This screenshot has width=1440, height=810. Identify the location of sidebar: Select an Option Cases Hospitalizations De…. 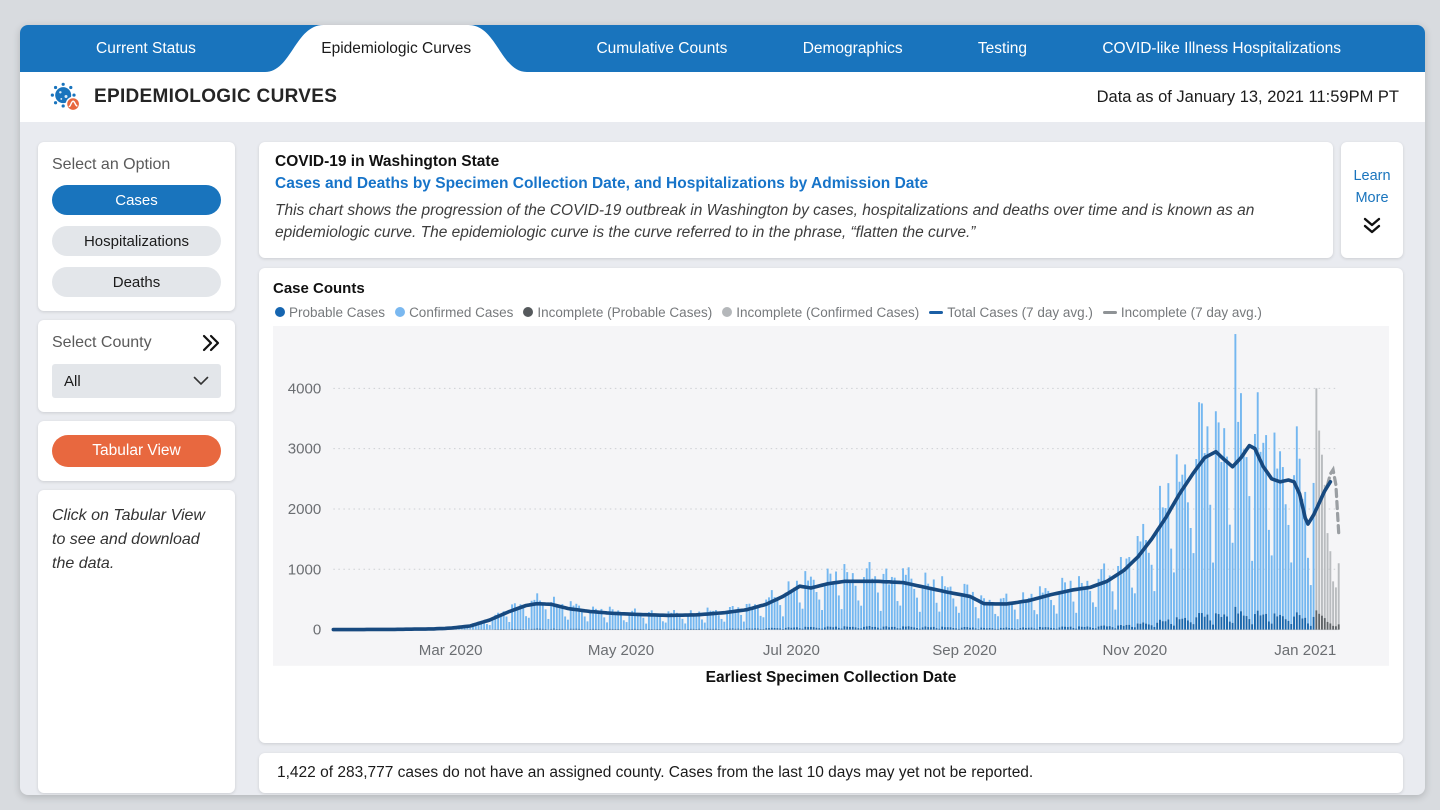
(136, 467).